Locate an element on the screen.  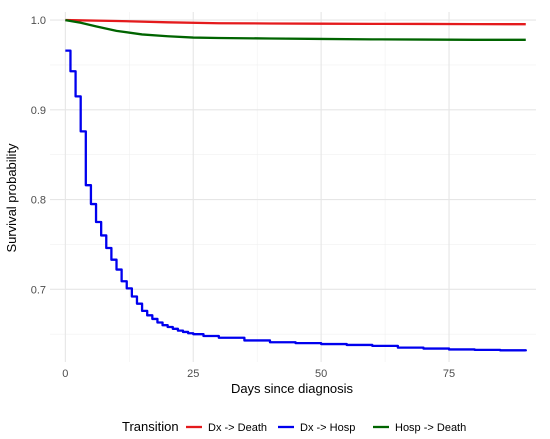
x-axis-title: Days since diagnosis is located at coordinates (292, 388).